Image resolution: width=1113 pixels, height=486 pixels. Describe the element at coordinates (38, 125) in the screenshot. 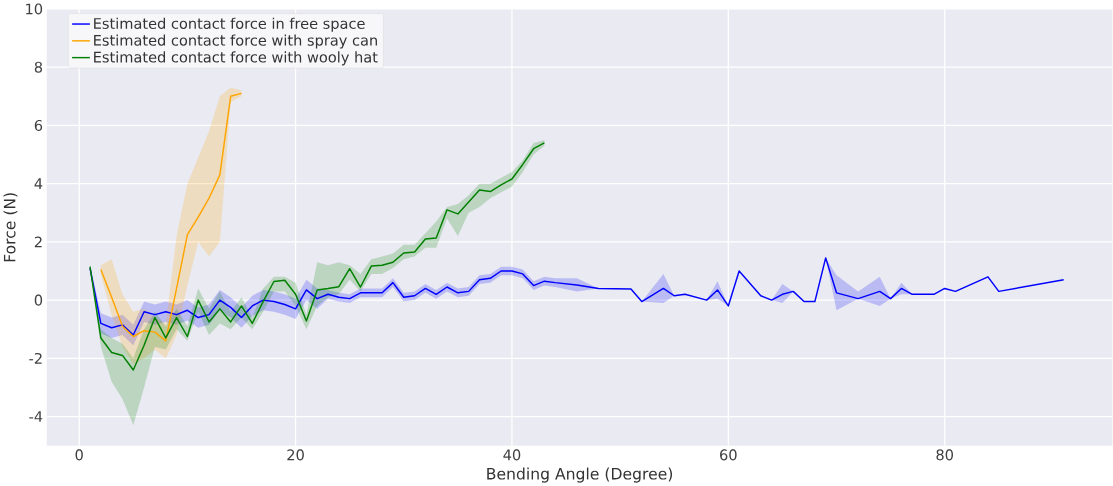

I see `y-tick-label: 6` at that location.